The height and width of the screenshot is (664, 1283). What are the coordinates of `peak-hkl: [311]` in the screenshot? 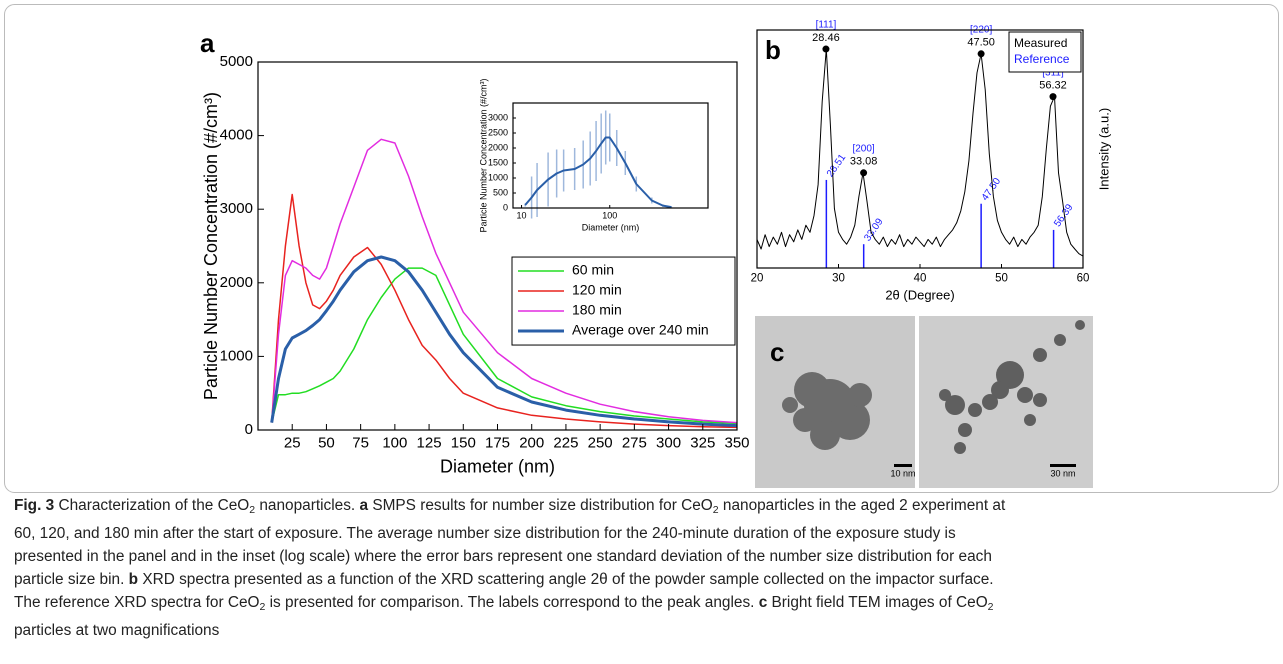 It's located at (1053, 72).